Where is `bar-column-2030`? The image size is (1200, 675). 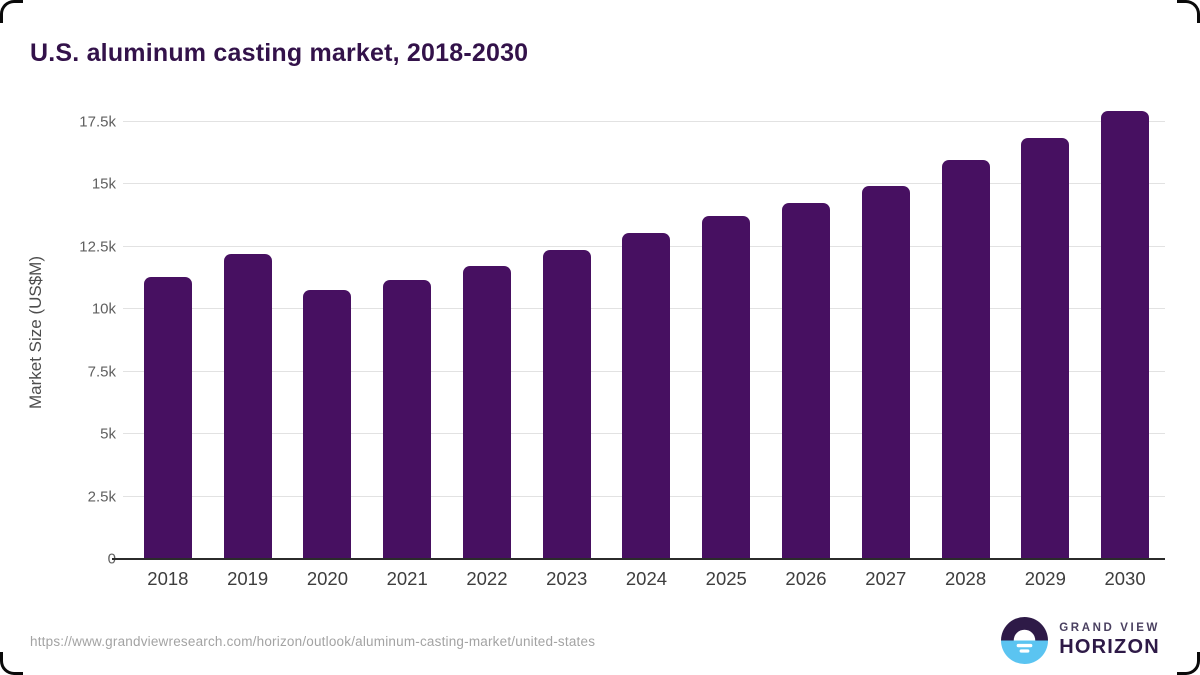 bar-column-2030 is located at coordinates (1125, 332).